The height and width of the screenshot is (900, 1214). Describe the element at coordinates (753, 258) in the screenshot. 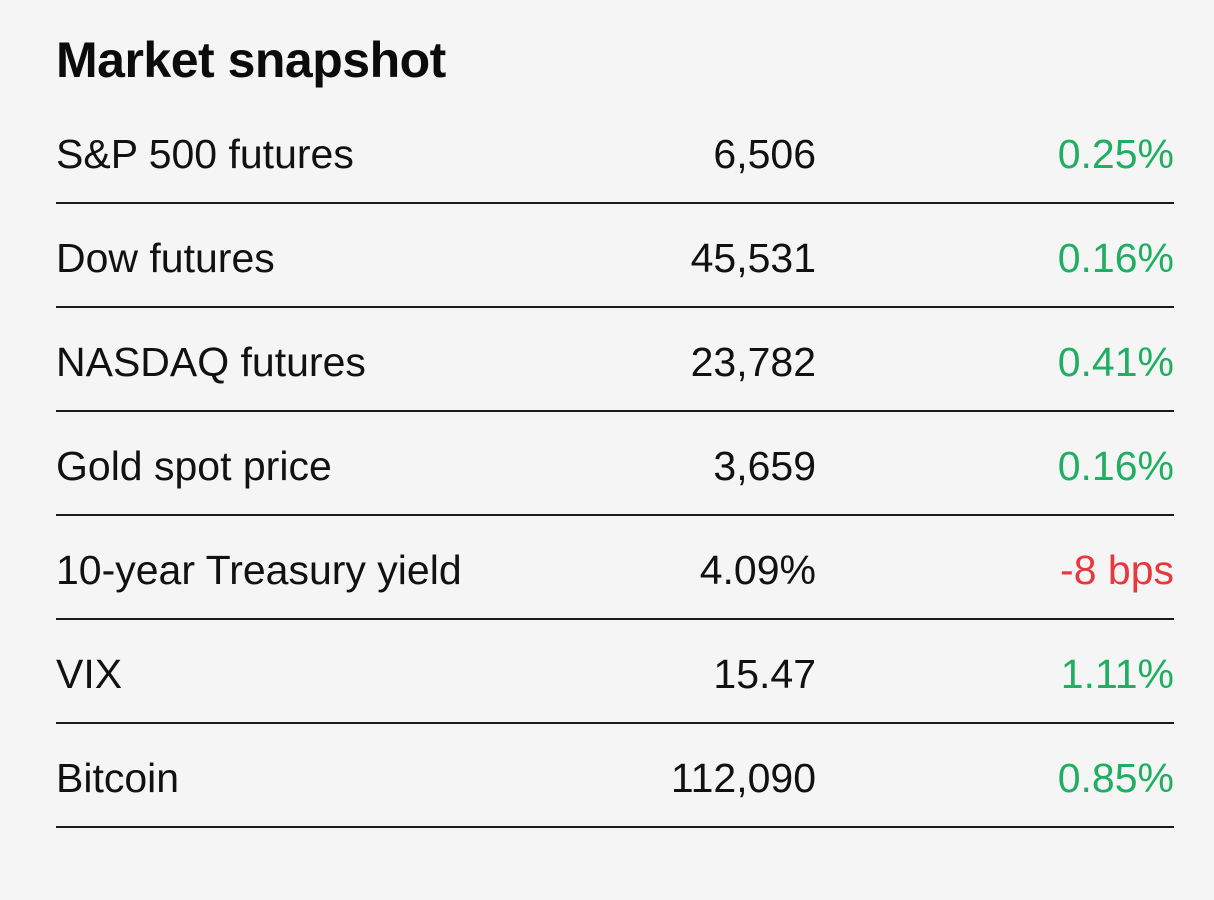

I see `instrument-value: 45,531` at that location.